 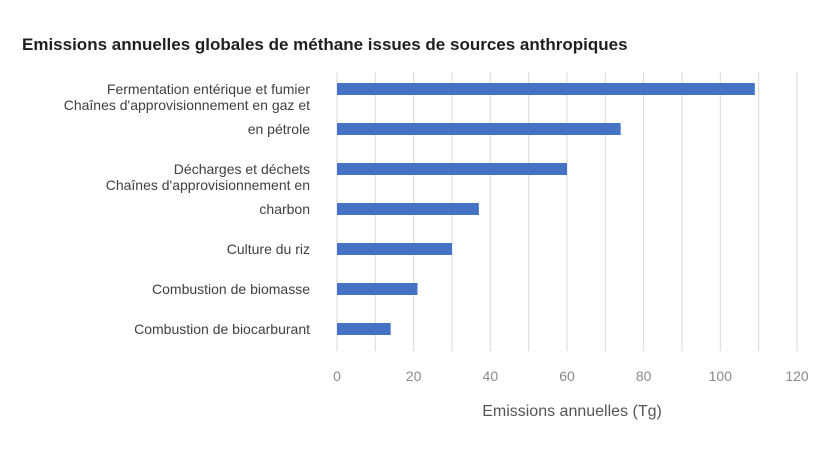 I want to click on category-label-line: Fermentation entérique et fumier, so click(x=208, y=89).